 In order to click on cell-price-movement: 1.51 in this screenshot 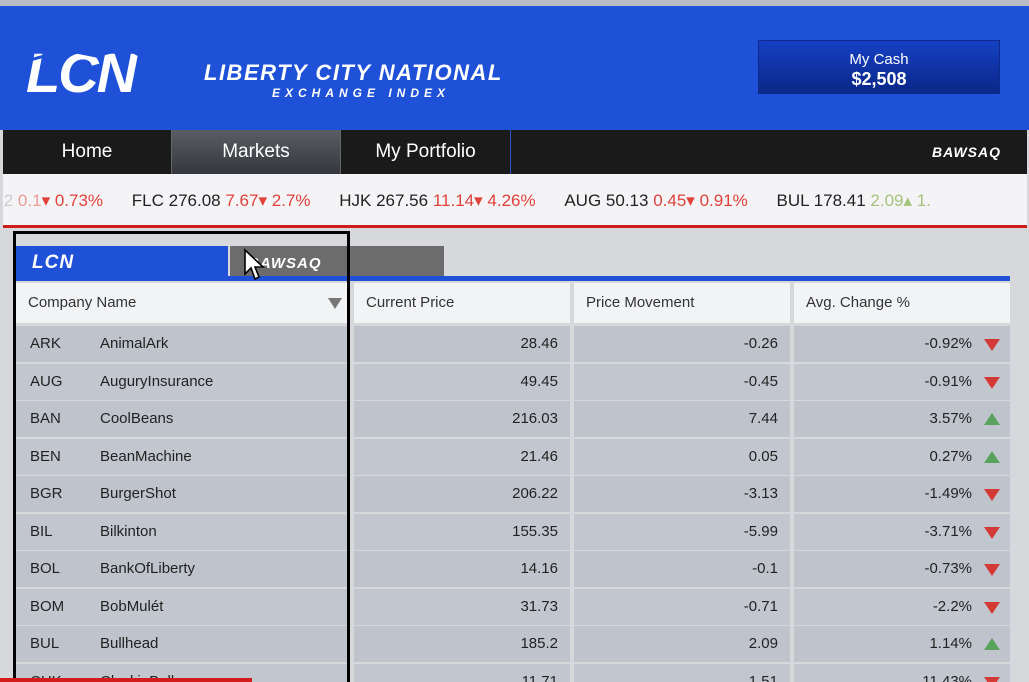, I will do `click(682, 672)`.